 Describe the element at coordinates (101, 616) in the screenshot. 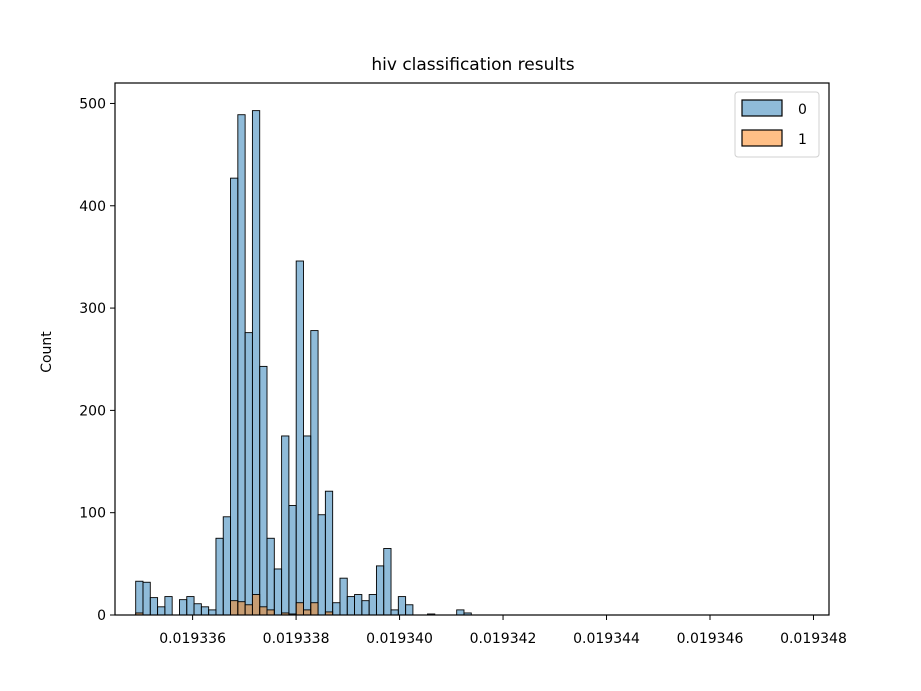

I see `y-tick-label: 0` at that location.